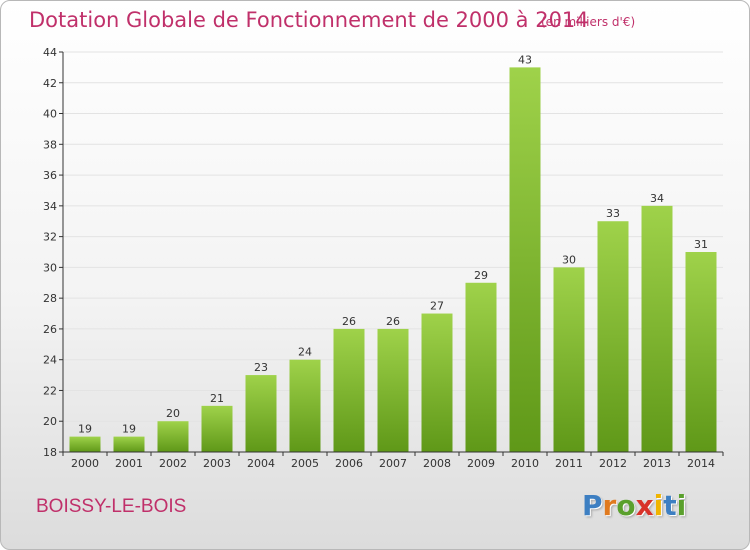  I want to click on data-label-2008: 27, so click(437, 306).